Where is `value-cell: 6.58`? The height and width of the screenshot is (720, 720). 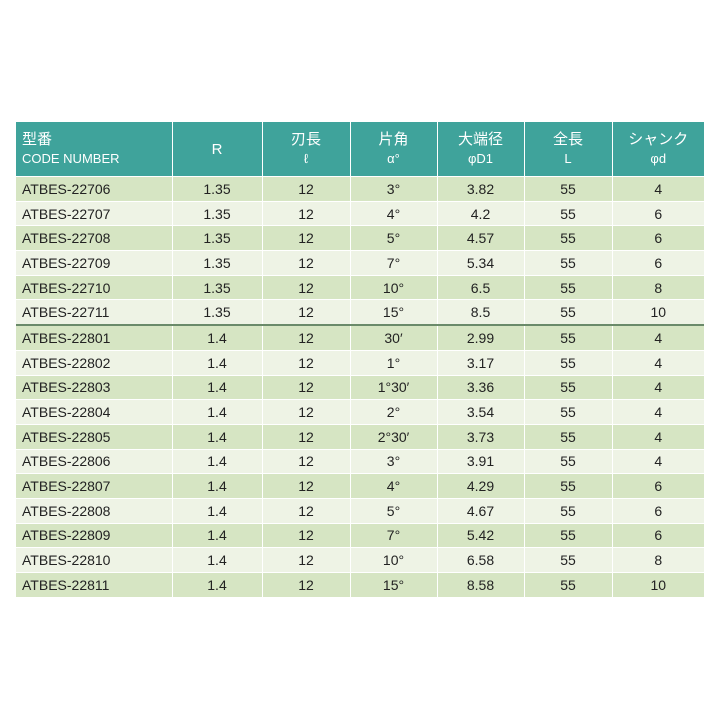 value-cell: 6.58 is located at coordinates (480, 560).